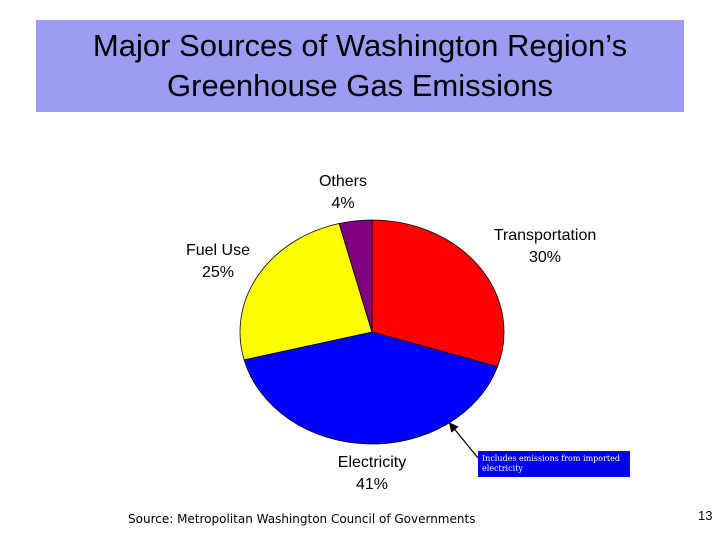 This screenshot has height=540, width=720. I want to click on slice-label: Fuel Use, so click(218, 250).